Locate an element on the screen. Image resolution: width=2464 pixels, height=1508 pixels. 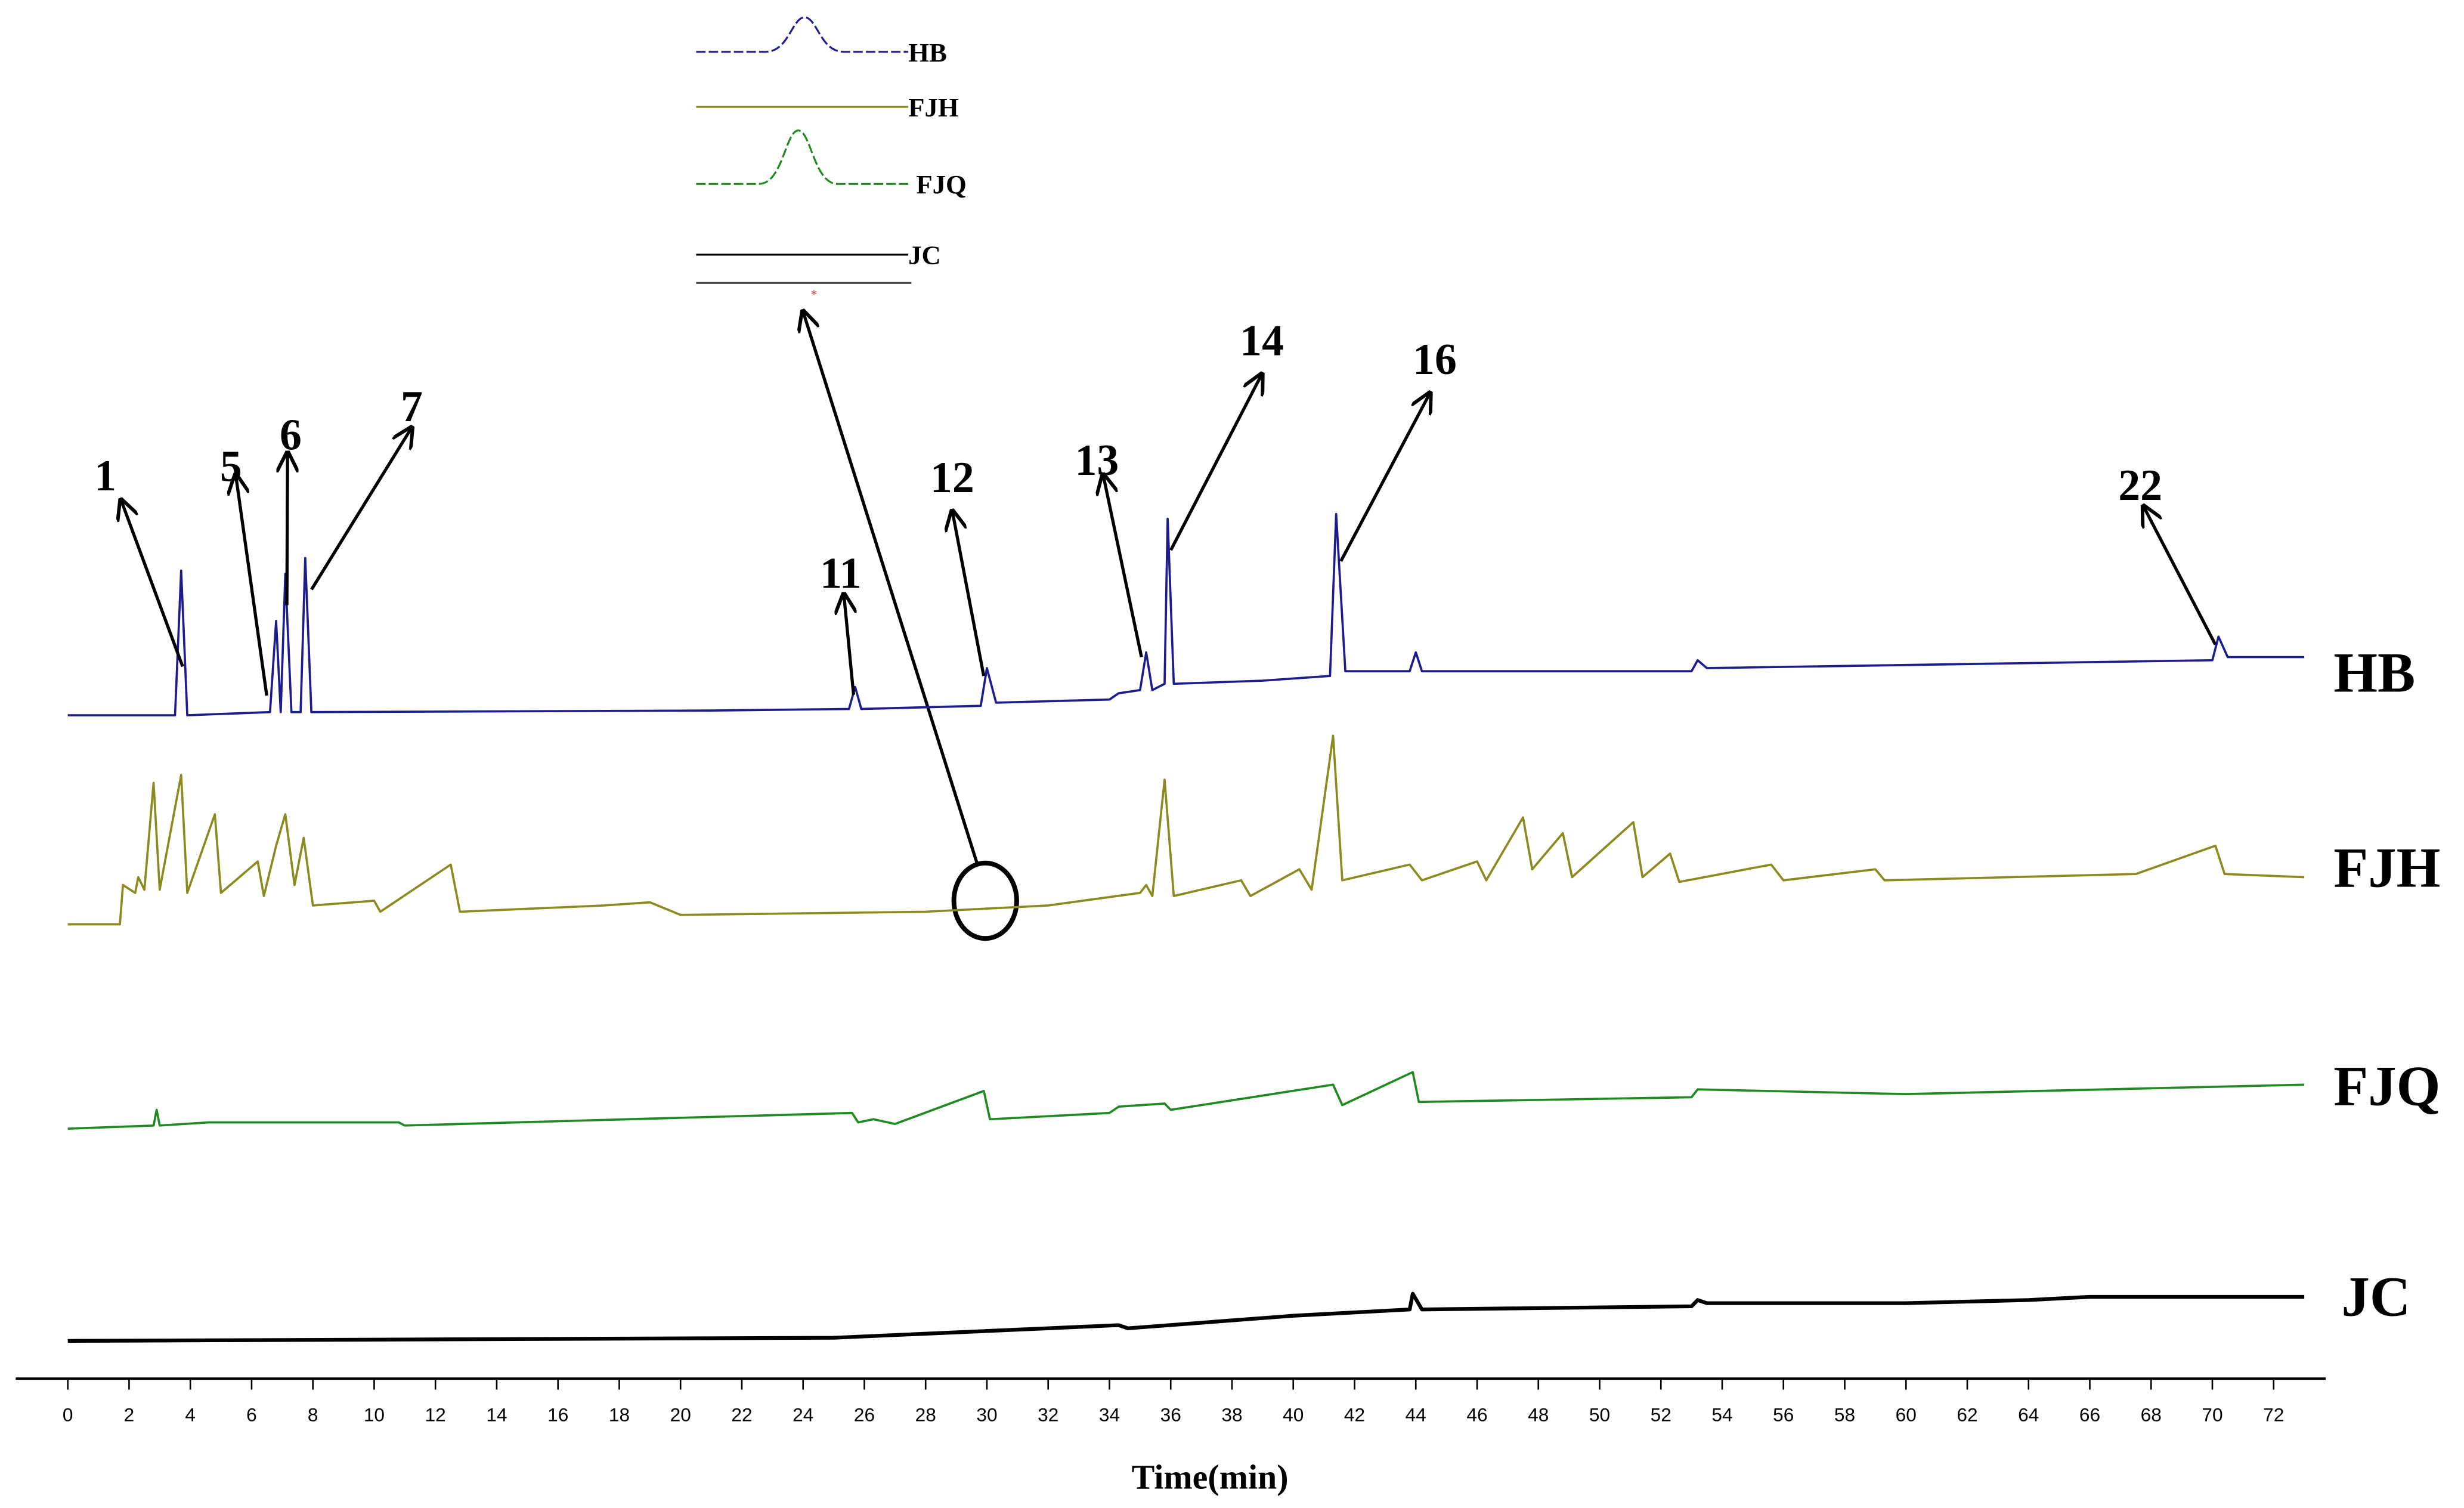
legend-label: FJQ is located at coordinates (942, 184).